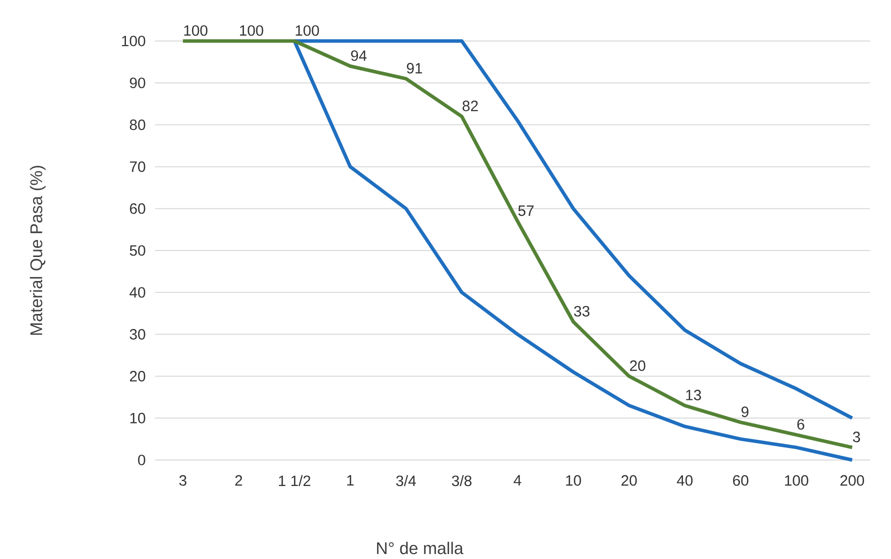  What do you see at coordinates (574, 480) in the screenshot?
I see `x-tick-label: 10` at bounding box center [574, 480].